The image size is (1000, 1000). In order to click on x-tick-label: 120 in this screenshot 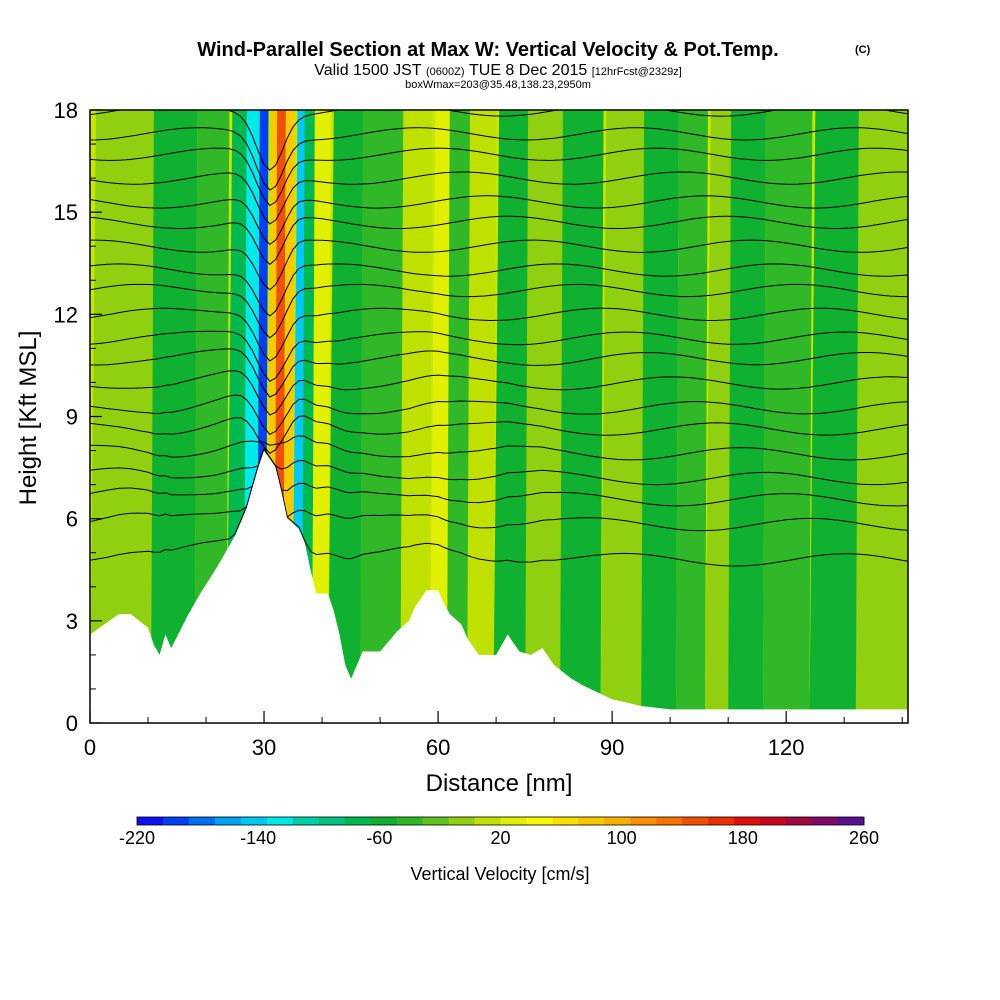, I will do `click(786, 747)`.